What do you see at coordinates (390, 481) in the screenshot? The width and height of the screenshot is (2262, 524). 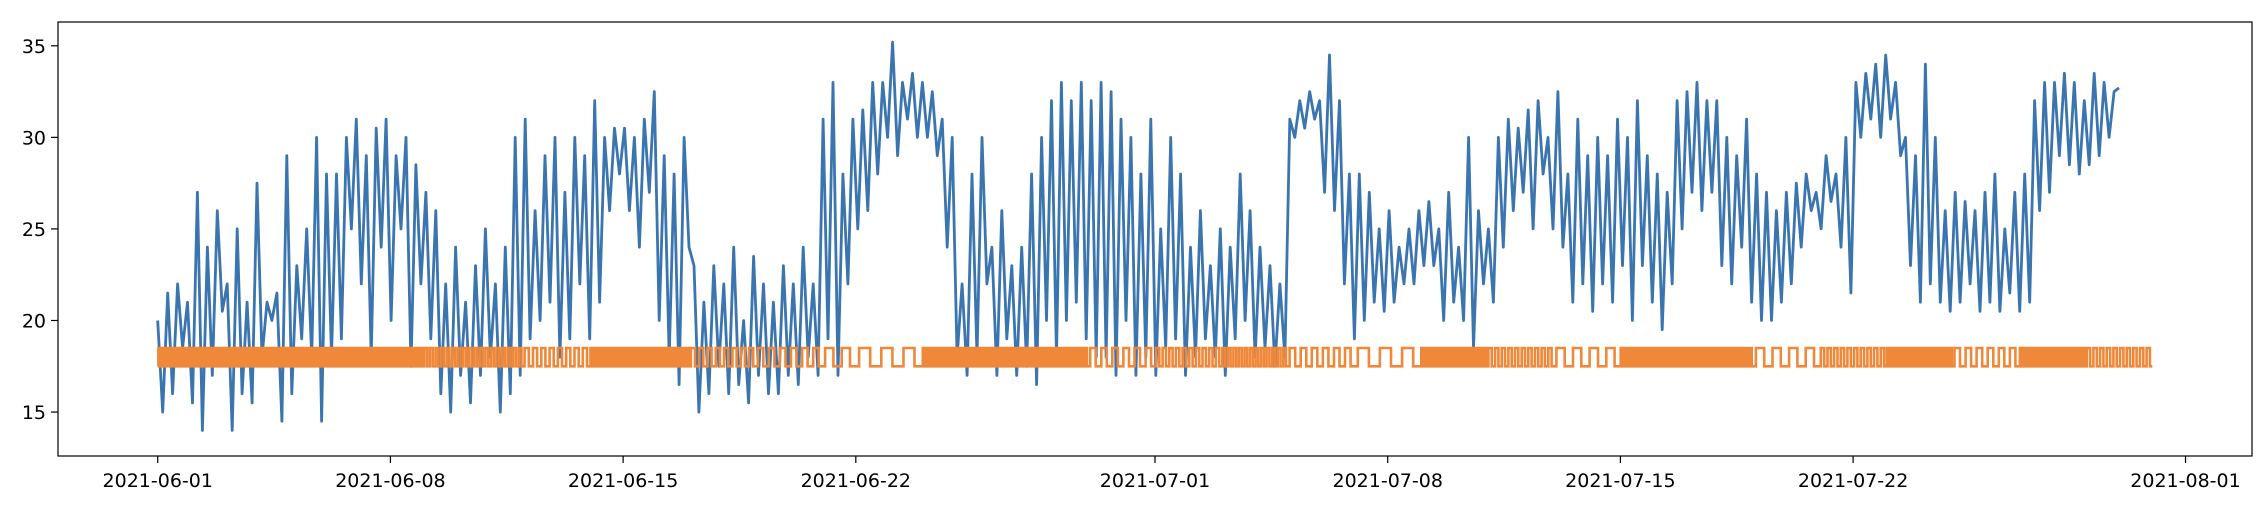 I see `x-tick-label: 2021-06-08` at bounding box center [390, 481].